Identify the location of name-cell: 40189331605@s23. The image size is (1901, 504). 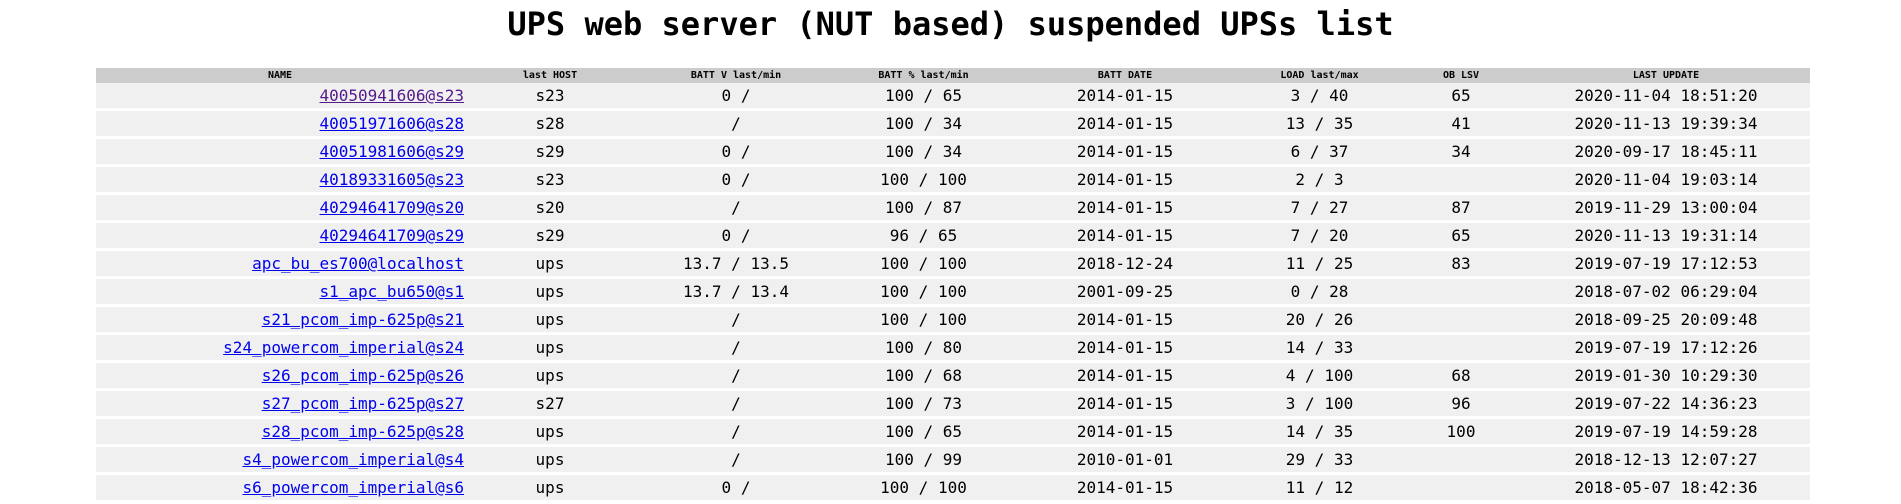
(280, 181).